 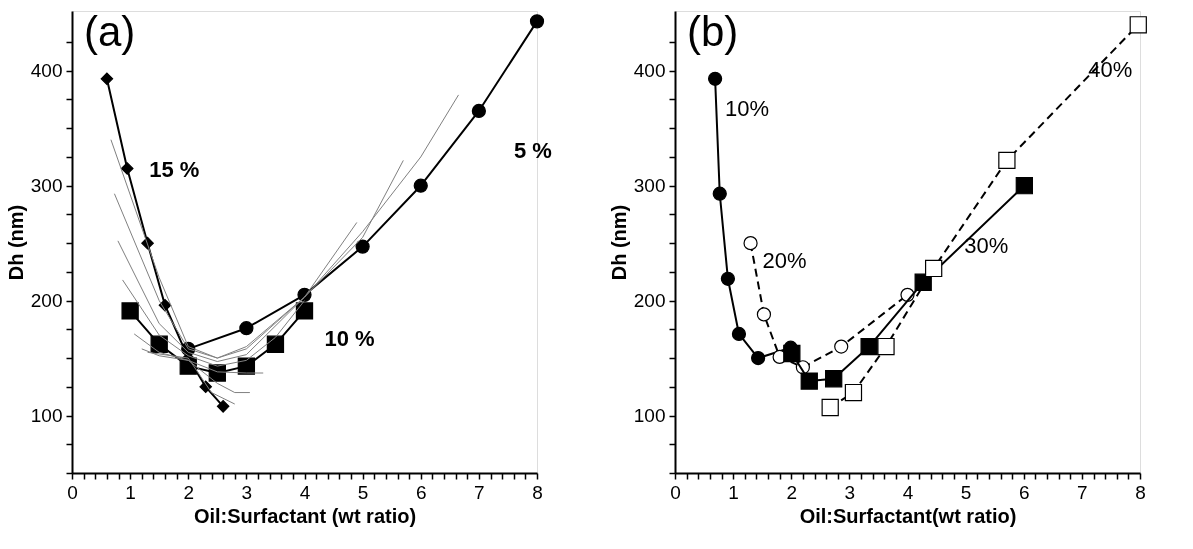 What do you see at coordinates (349, 338) in the screenshot?
I see `series-label: 10 %` at bounding box center [349, 338].